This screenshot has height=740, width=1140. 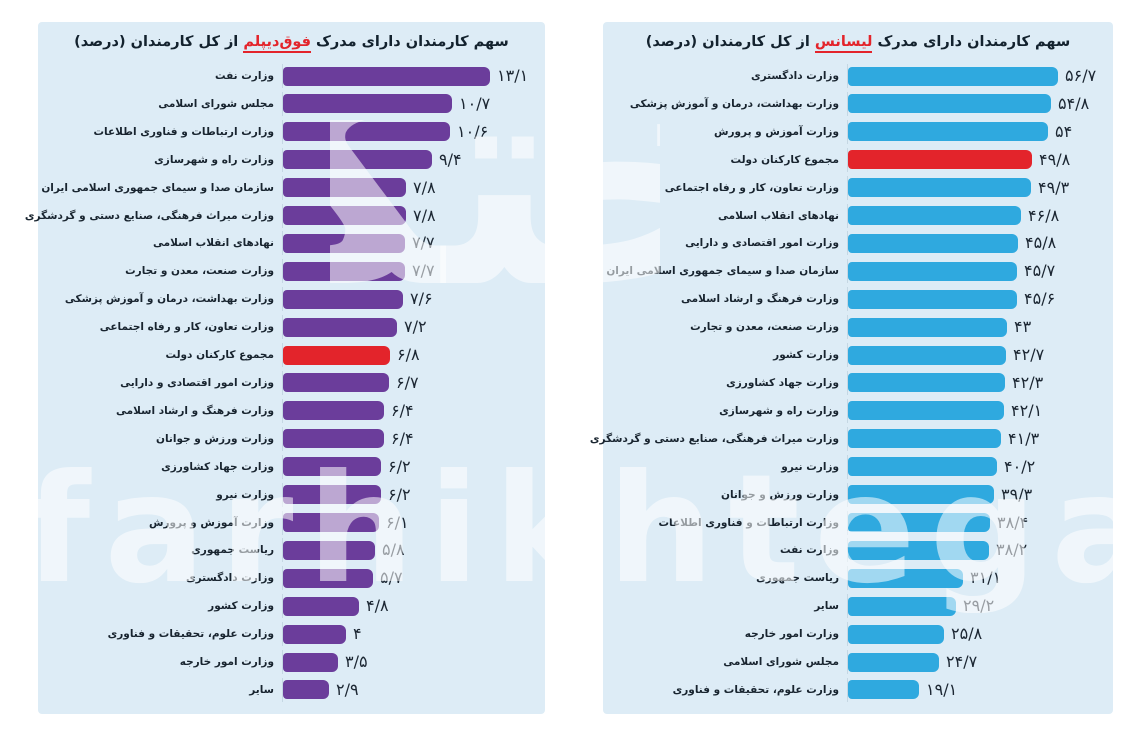 What do you see at coordinates (843, 43) in the screenshot?
I see `chart-title-highlight: لیسانس` at bounding box center [843, 43].